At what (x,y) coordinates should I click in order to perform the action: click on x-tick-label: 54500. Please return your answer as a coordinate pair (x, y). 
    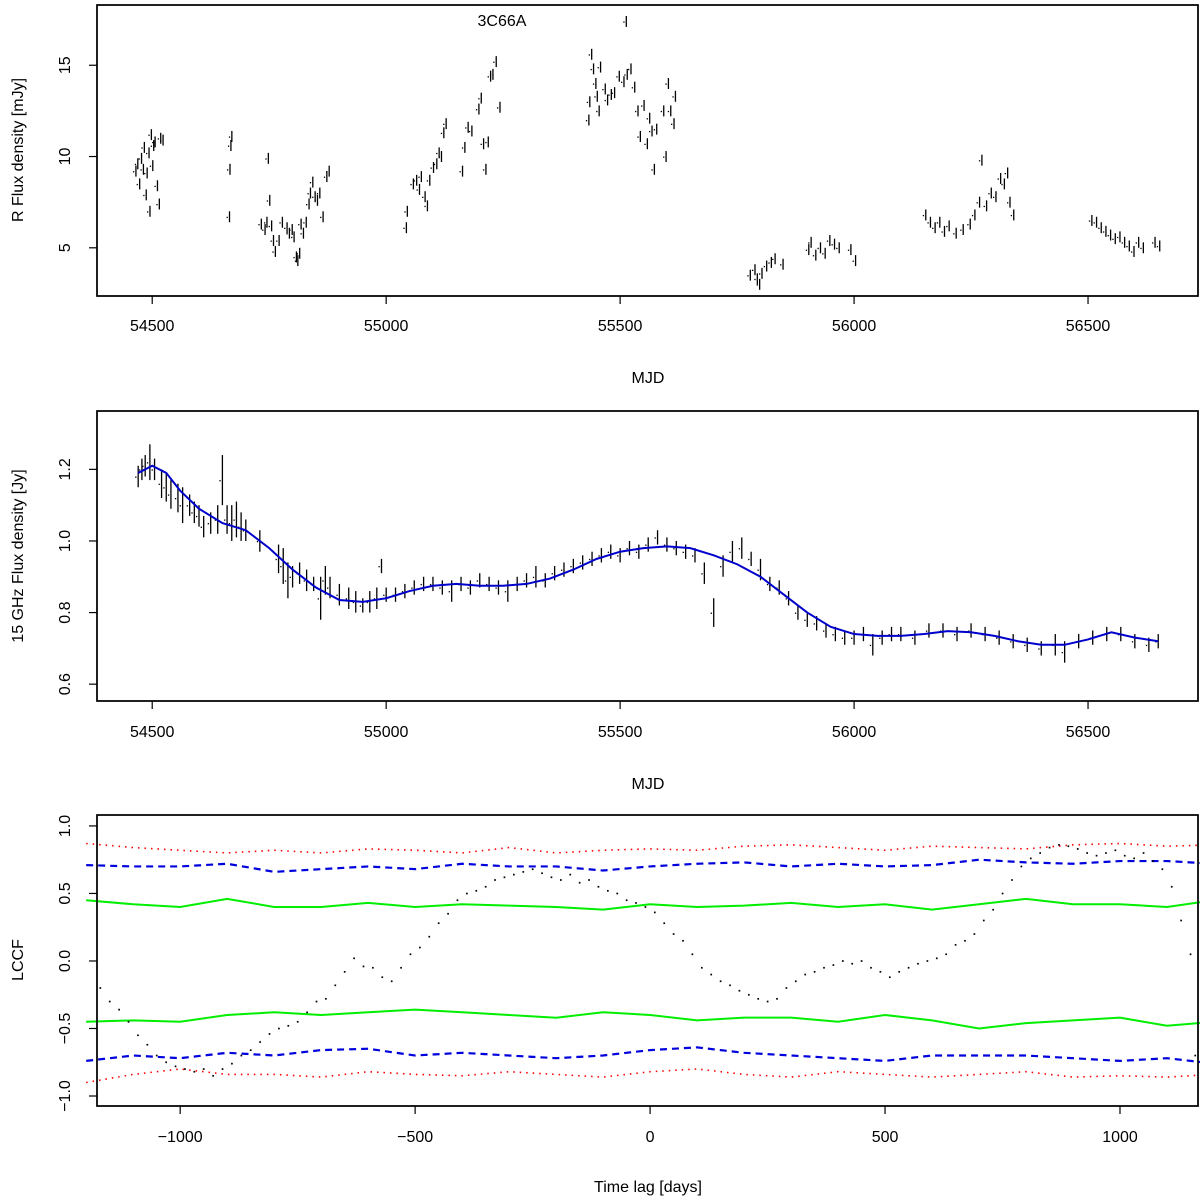
    Looking at the image, I should click on (152, 732).